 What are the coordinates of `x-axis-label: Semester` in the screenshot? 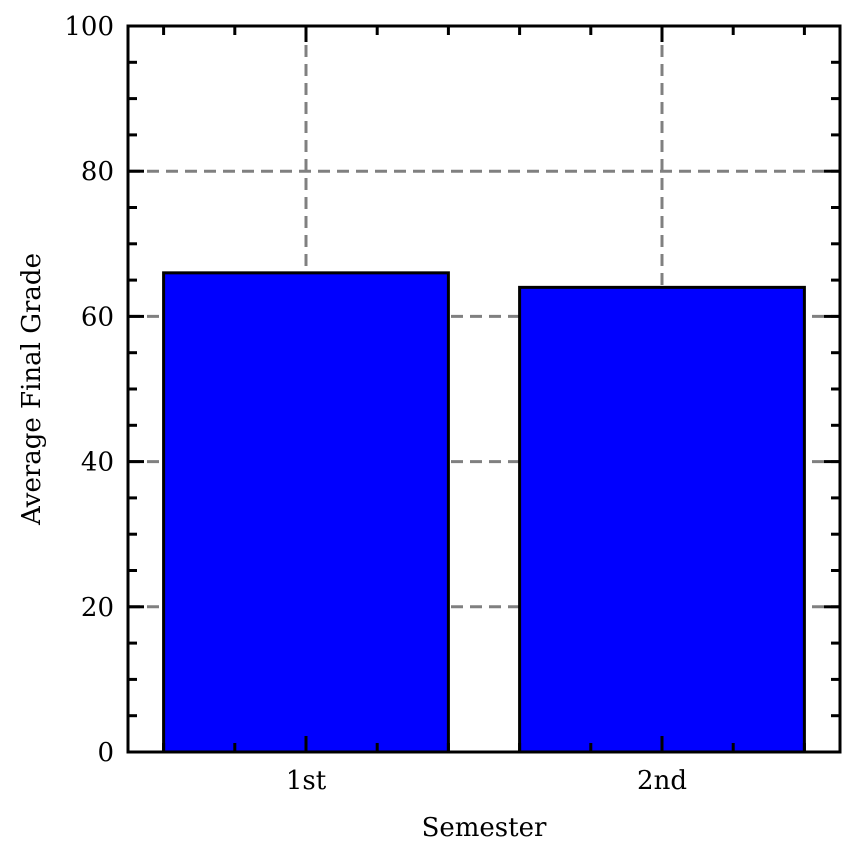 It's located at (484, 828).